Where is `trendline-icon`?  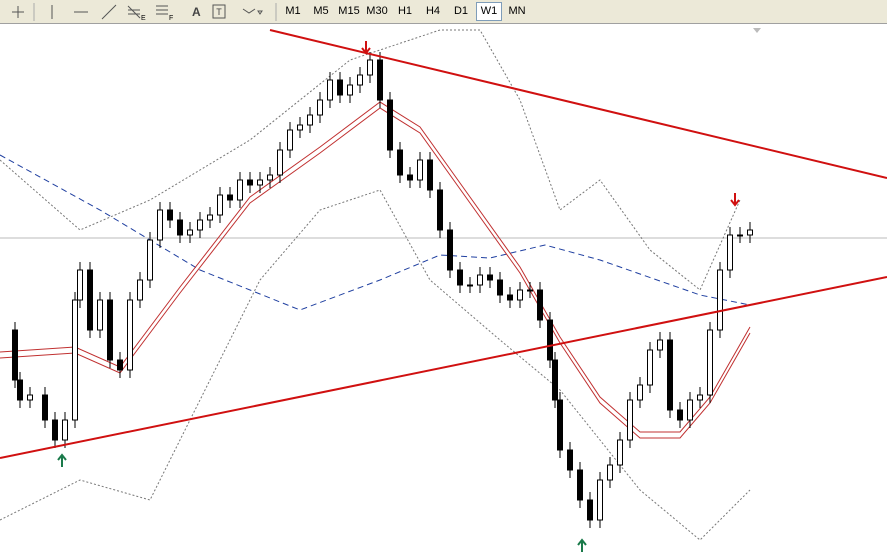 trendline-icon is located at coordinates (109, 12).